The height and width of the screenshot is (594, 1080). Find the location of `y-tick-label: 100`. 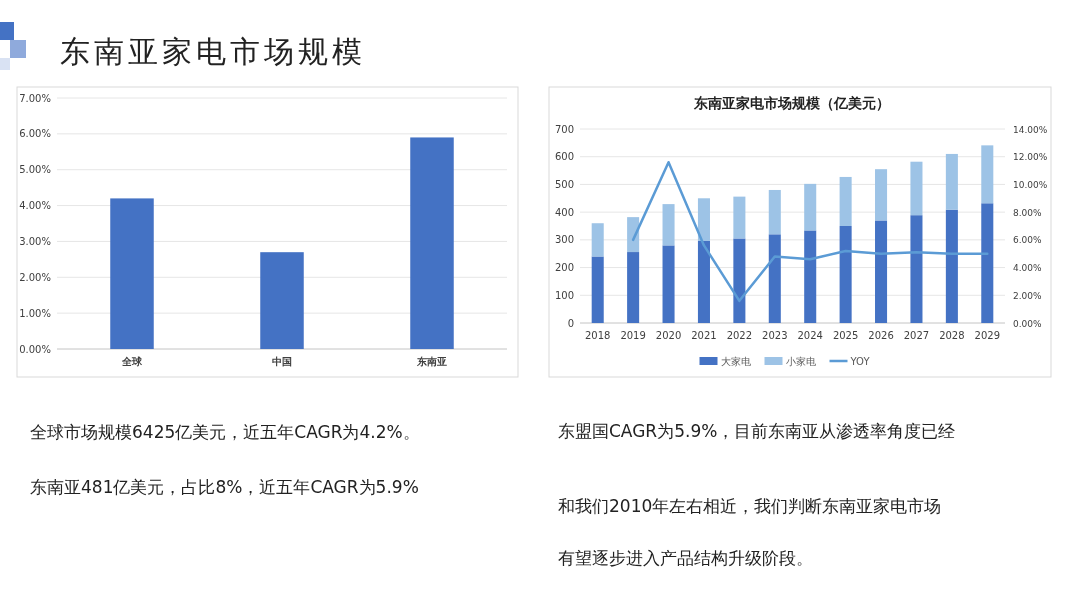

y-tick-label: 100 is located at coordinates (564, 295).